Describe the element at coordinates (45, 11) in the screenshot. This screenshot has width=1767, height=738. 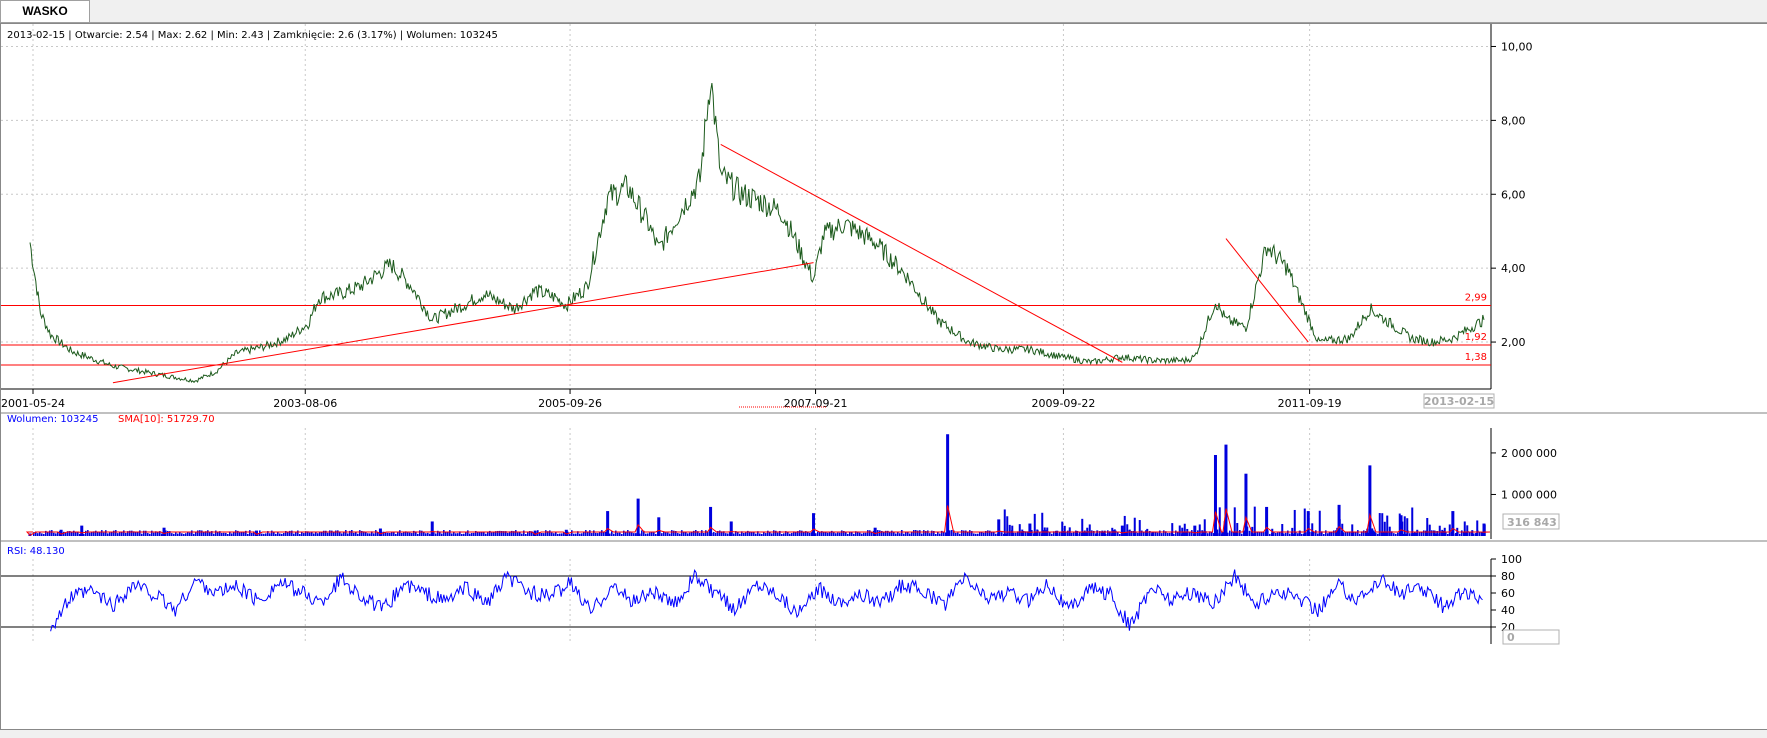
I see `tab-wasko: WASKO` at that location.